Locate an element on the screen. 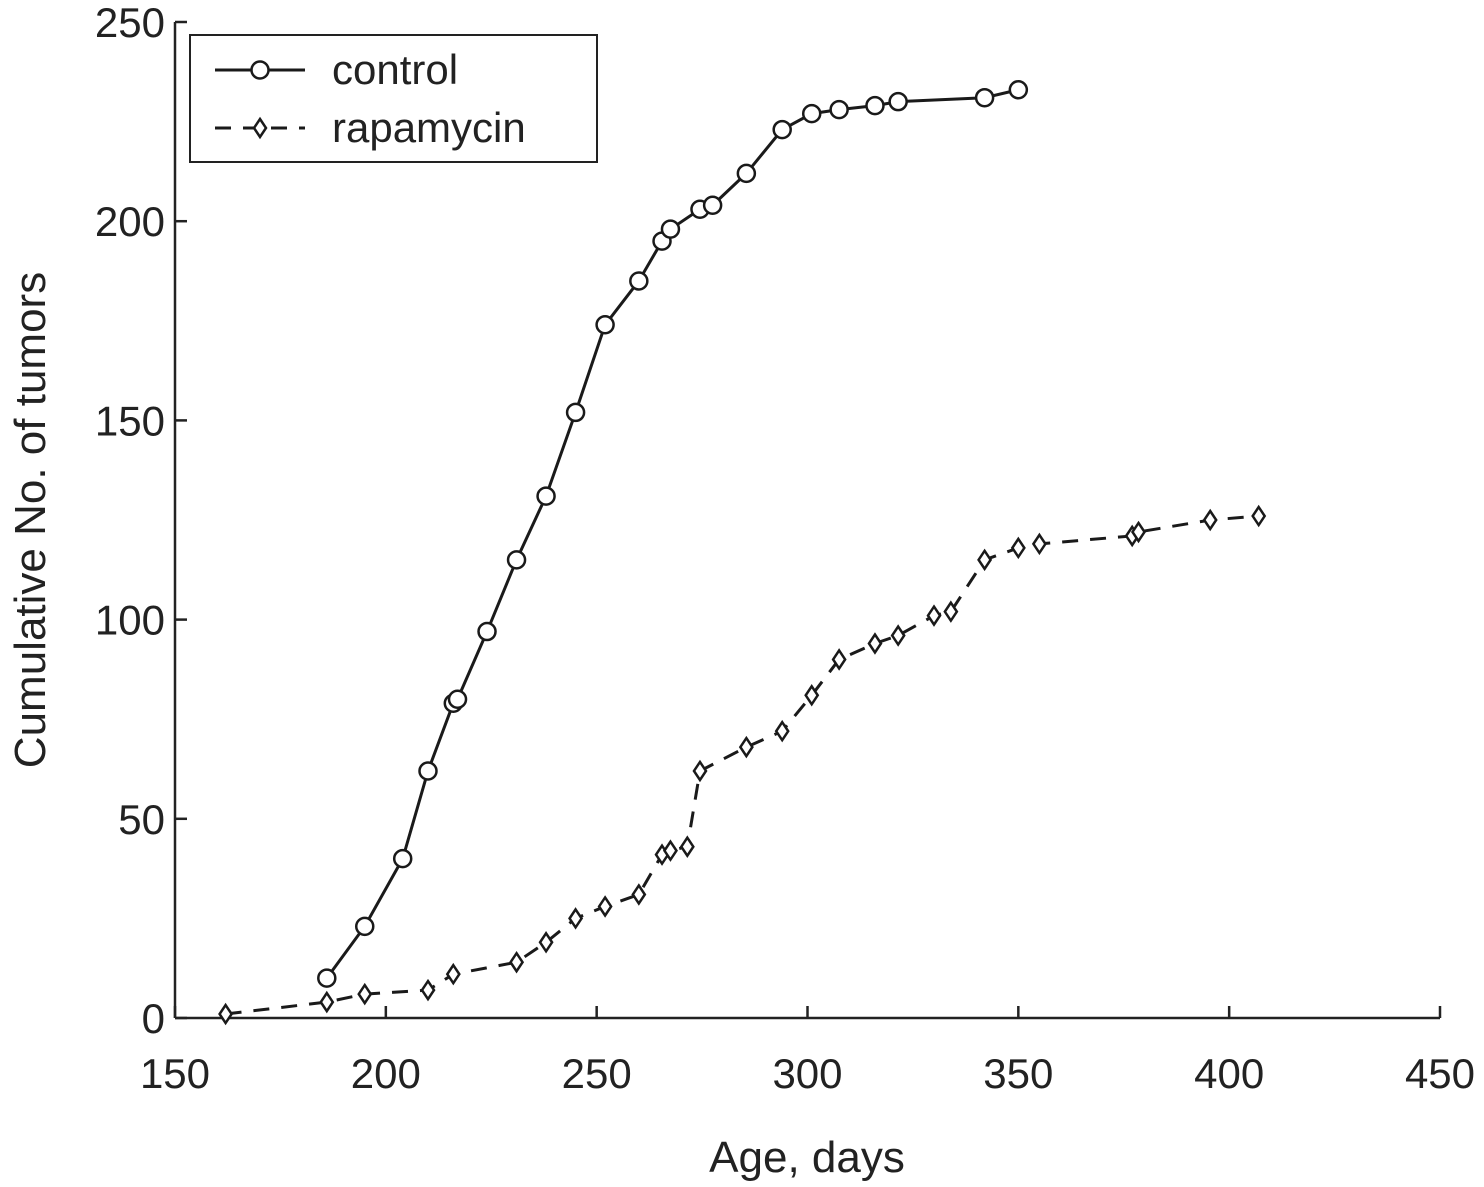 The image size is (1484, 1187). y-tick-label: 200 is located at coordinates (130, 221).